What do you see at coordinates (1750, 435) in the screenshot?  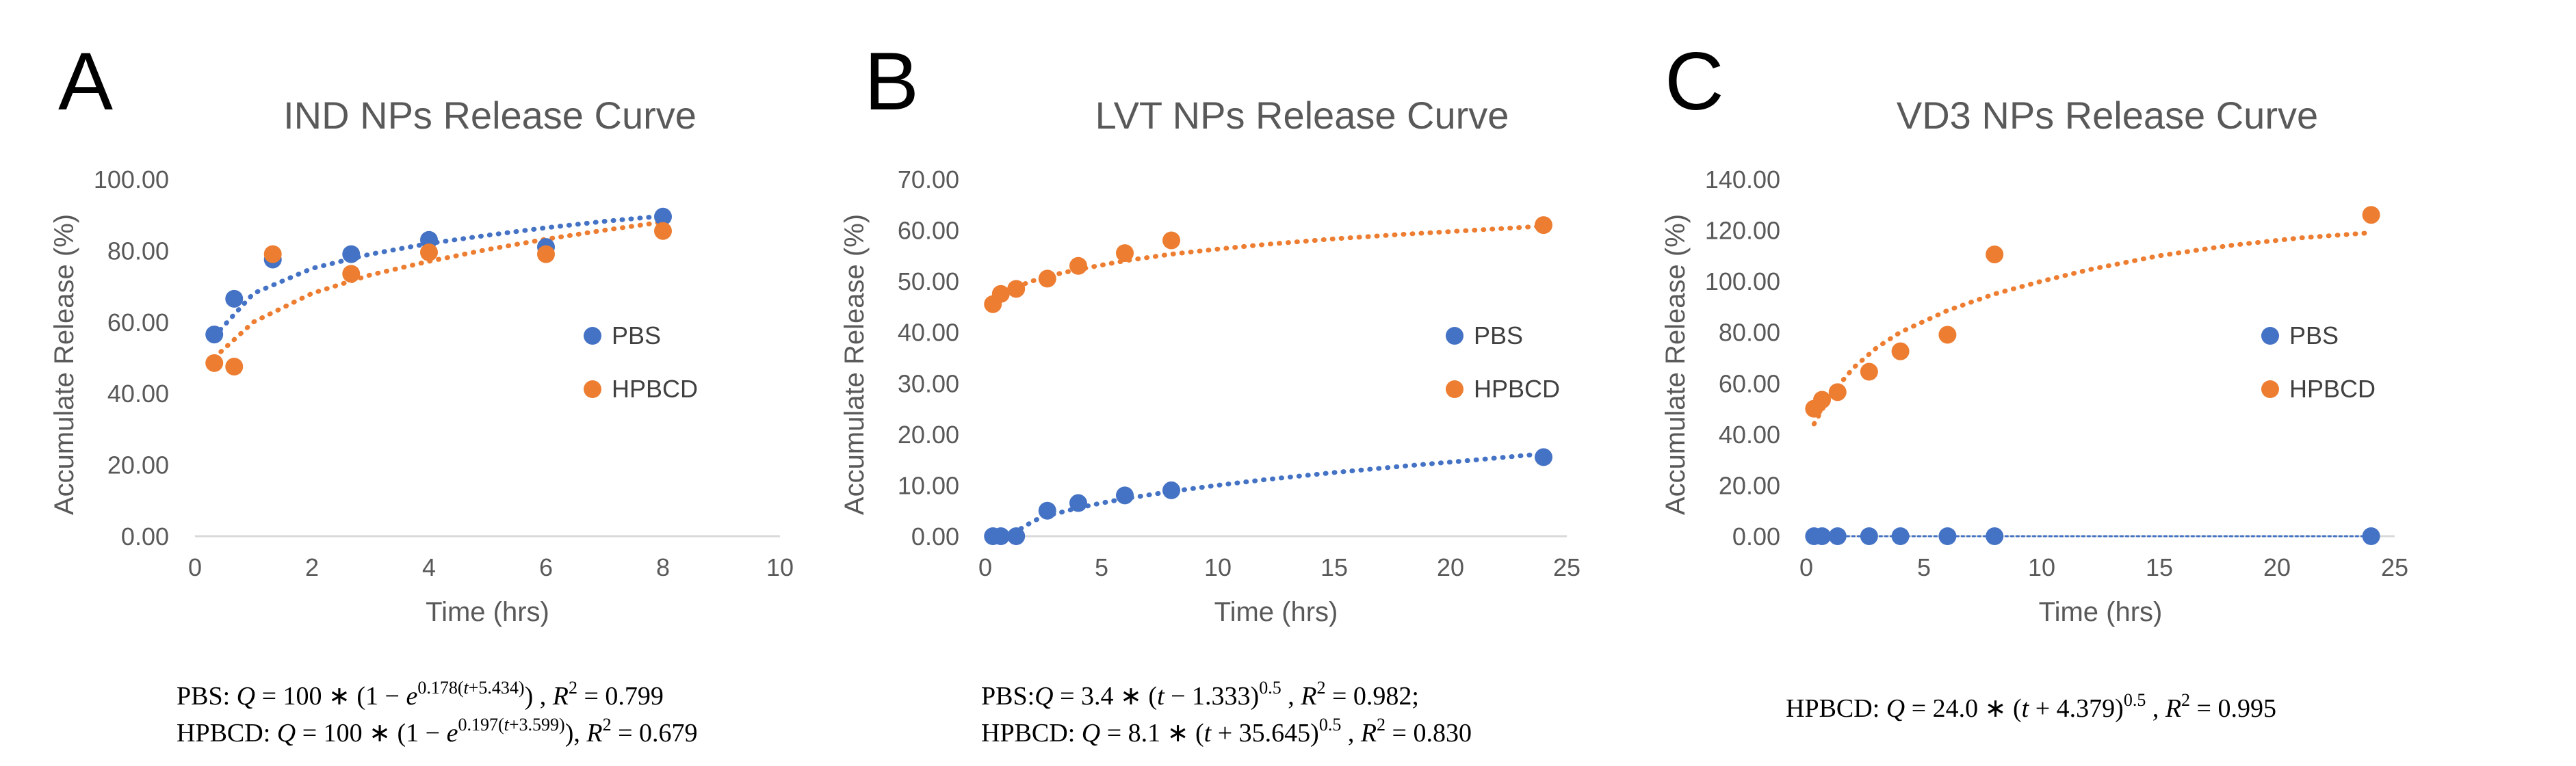 I see `y-tick-label-c: 40.00` at bounding box center [1750, 435].